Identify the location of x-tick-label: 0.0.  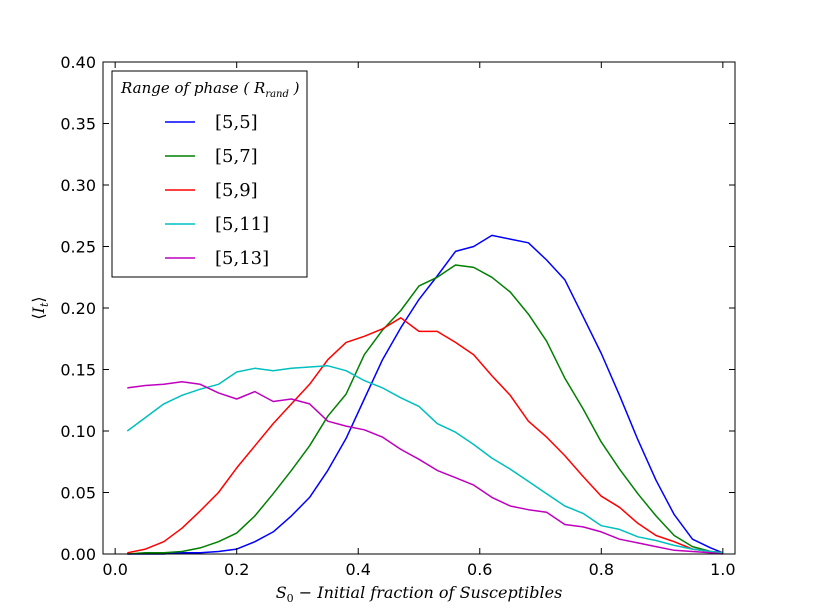
(114, 569).